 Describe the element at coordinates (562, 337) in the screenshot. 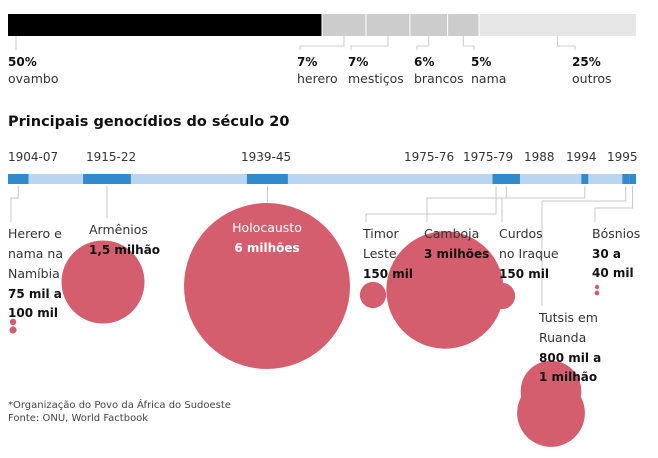

I see `event-6-name-line: Ruanda` at that location.